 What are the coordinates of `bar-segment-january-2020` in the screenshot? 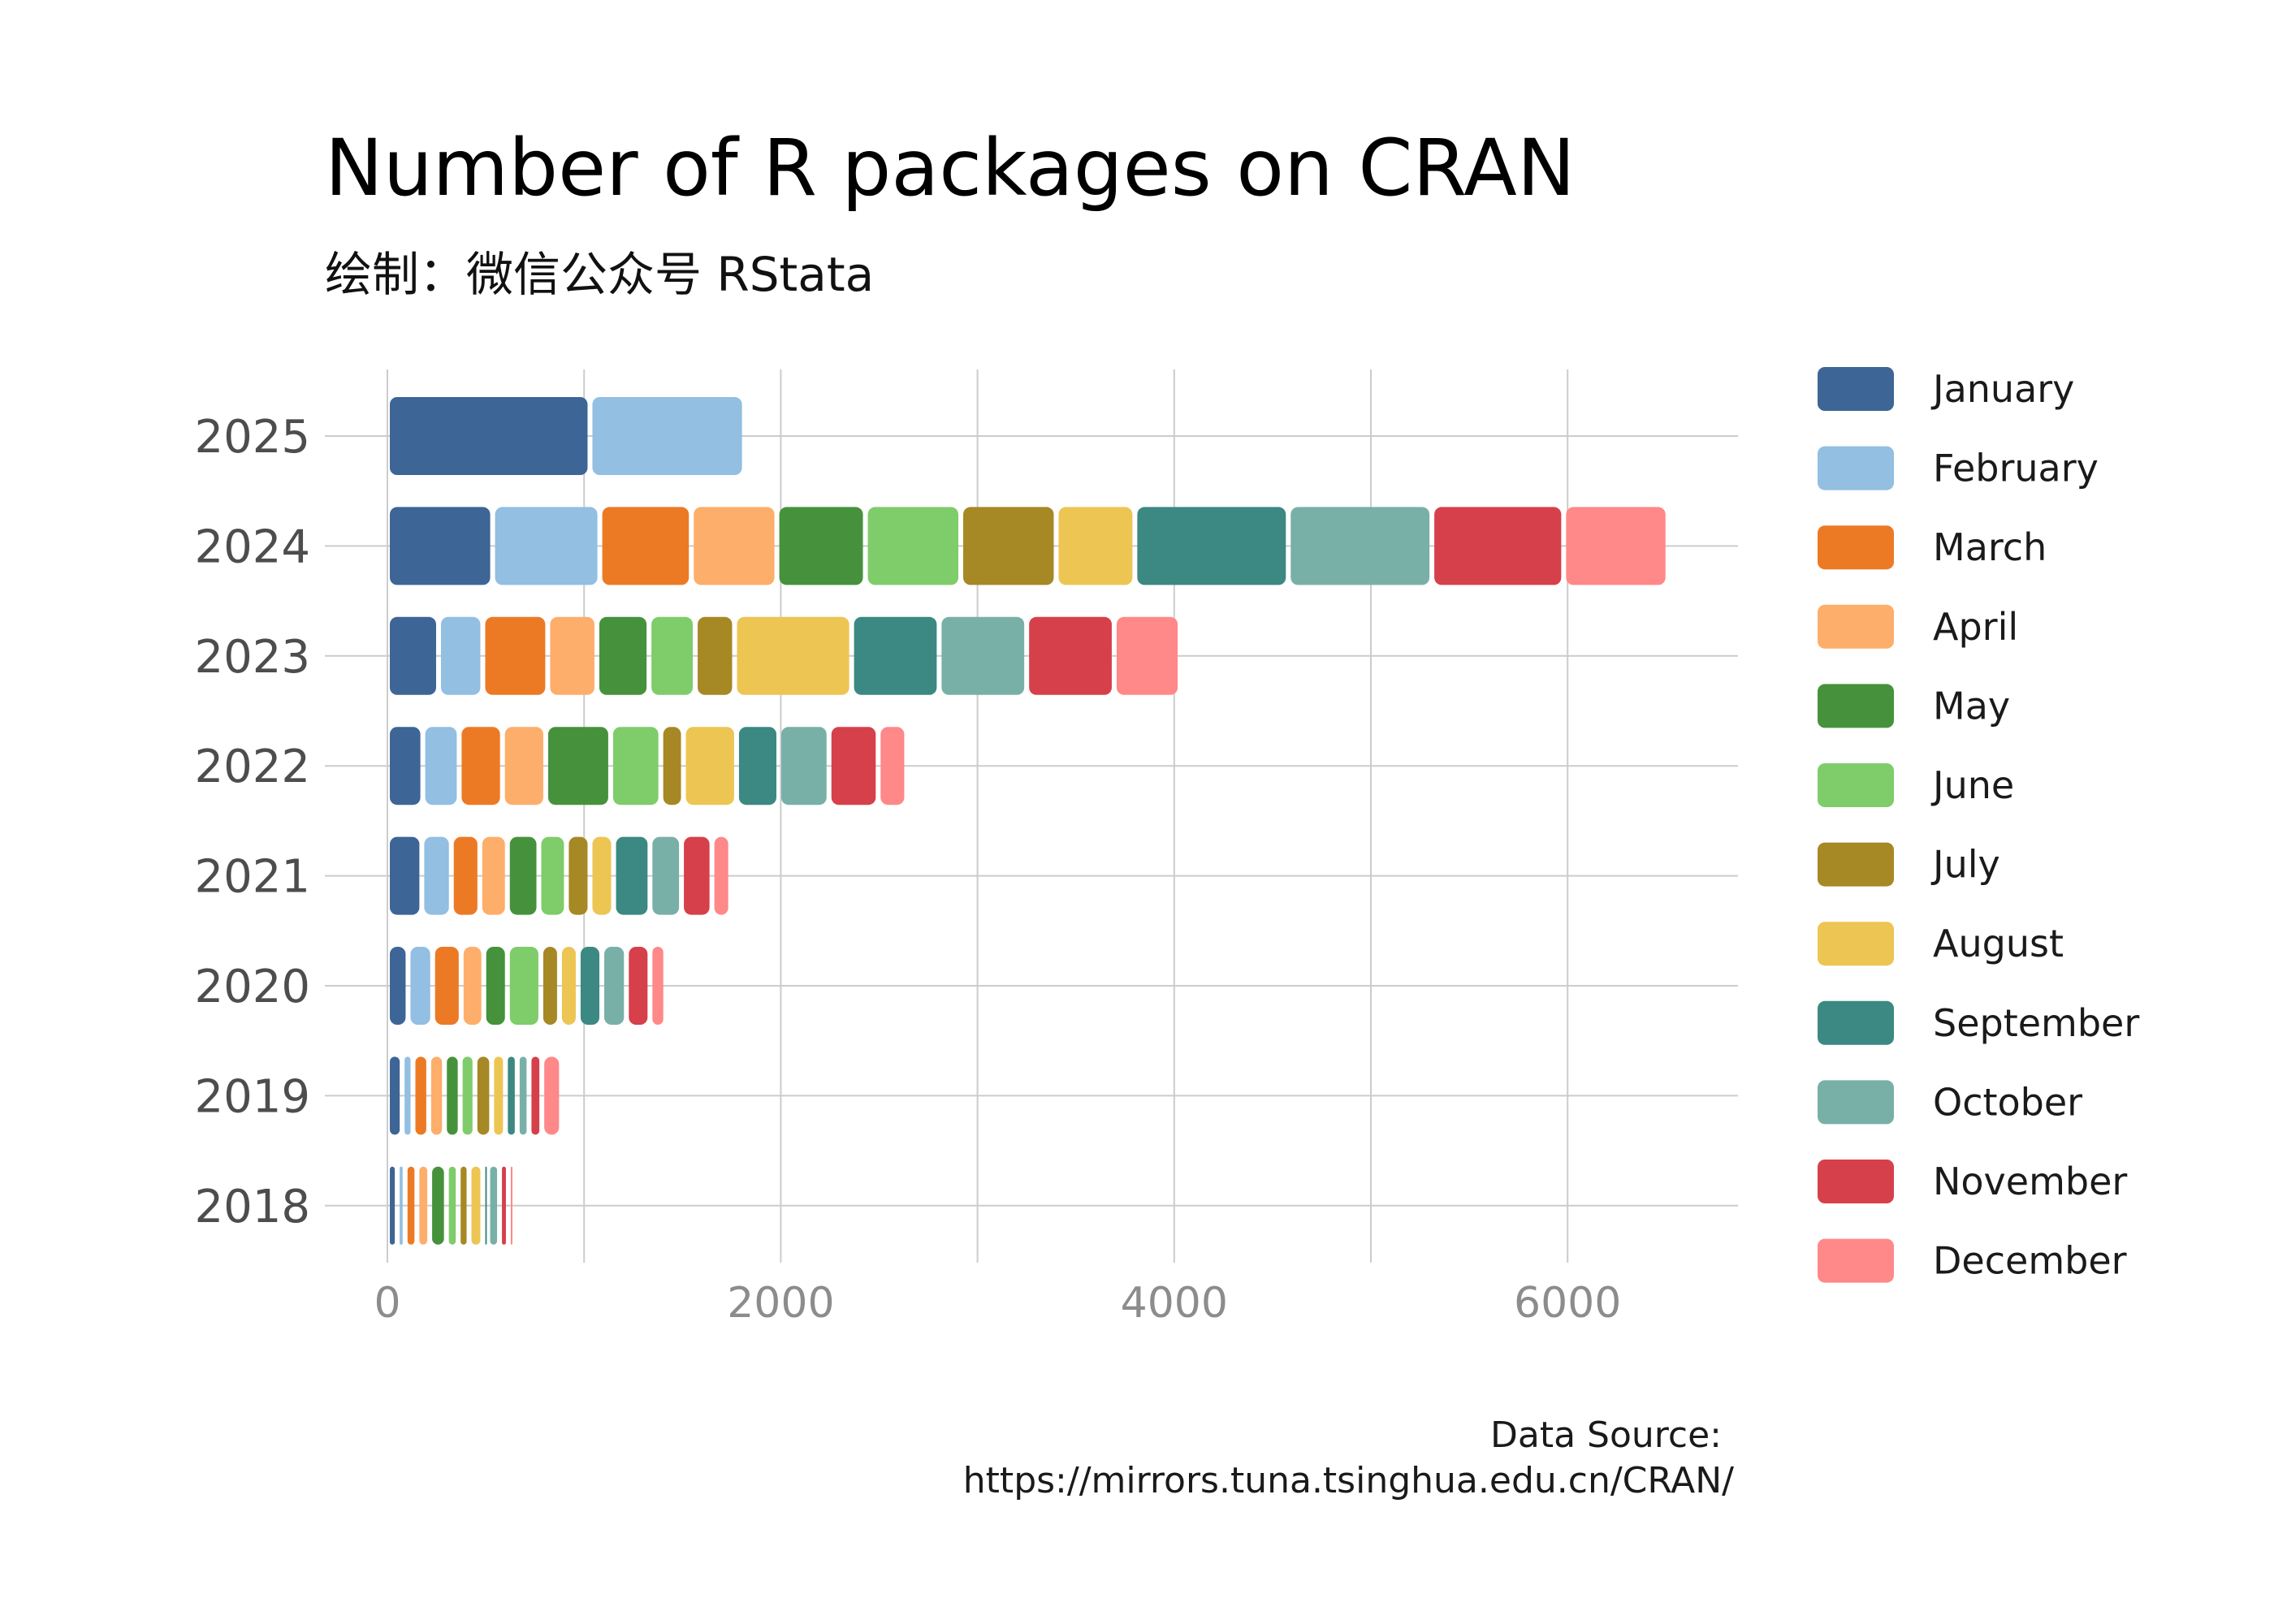 It's located at (398, 986).